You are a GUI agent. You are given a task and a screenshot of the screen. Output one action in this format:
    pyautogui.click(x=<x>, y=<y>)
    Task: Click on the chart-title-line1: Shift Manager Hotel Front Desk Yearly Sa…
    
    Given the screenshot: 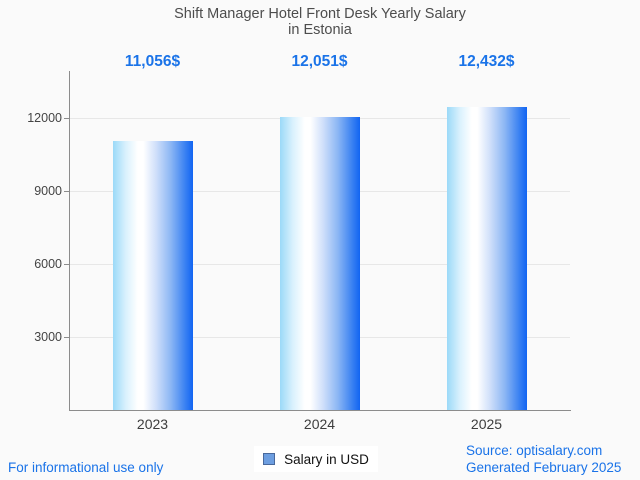 What is the action you would take?
    pyautogui.click(x=320, y=14)
    